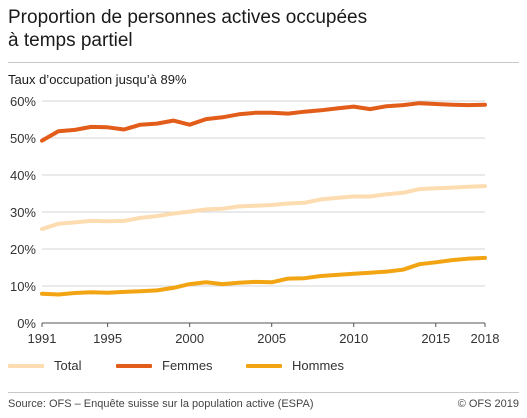 The image size is (527, 418). I want to click on y-tick-label: 10%, so click(23, 286).